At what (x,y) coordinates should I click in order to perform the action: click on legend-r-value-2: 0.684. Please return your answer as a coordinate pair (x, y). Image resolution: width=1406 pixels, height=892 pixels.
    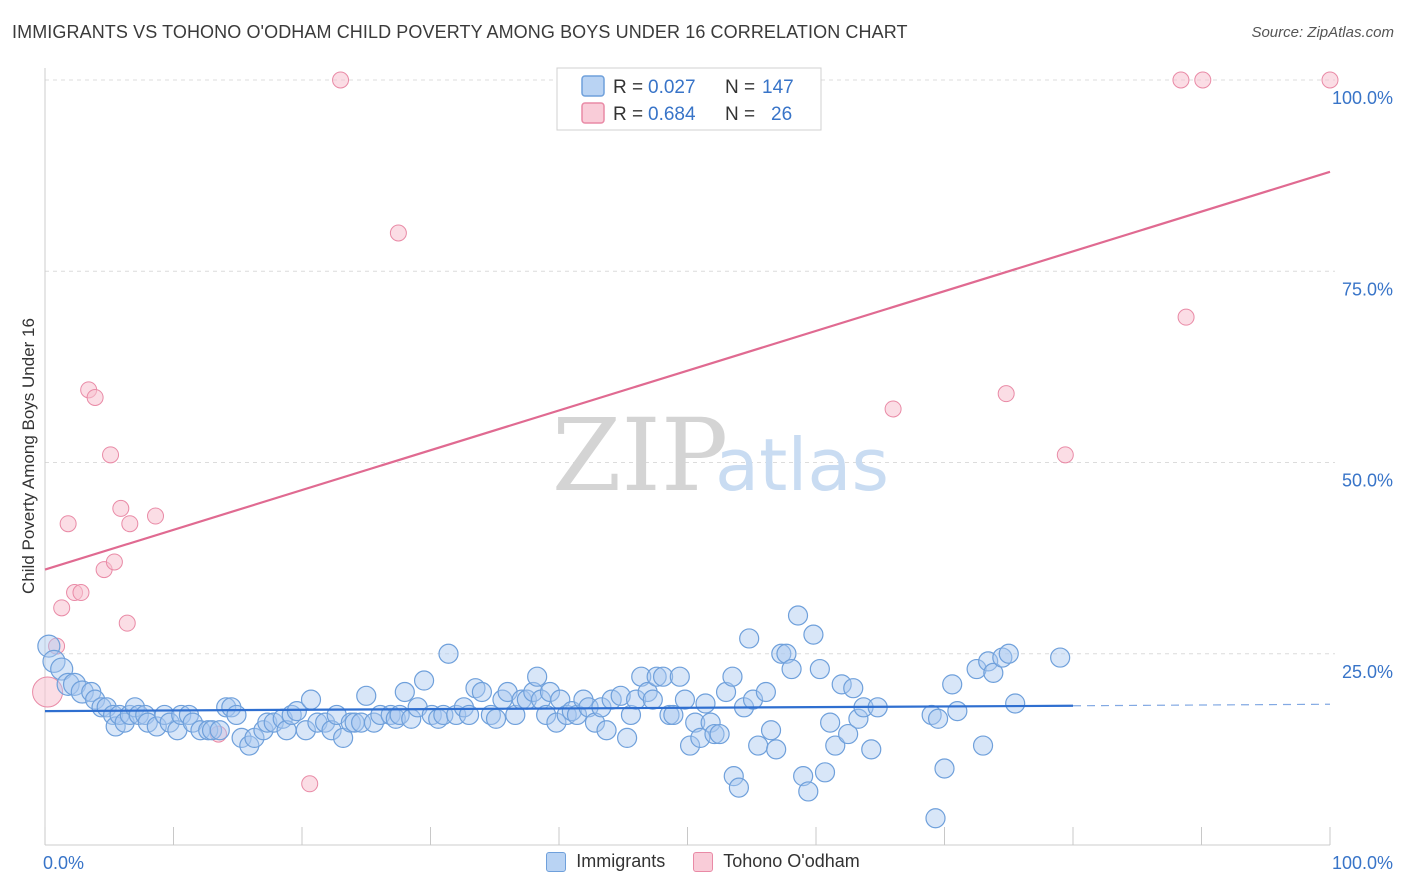
    Looking at the image, I should click on (672, 114).